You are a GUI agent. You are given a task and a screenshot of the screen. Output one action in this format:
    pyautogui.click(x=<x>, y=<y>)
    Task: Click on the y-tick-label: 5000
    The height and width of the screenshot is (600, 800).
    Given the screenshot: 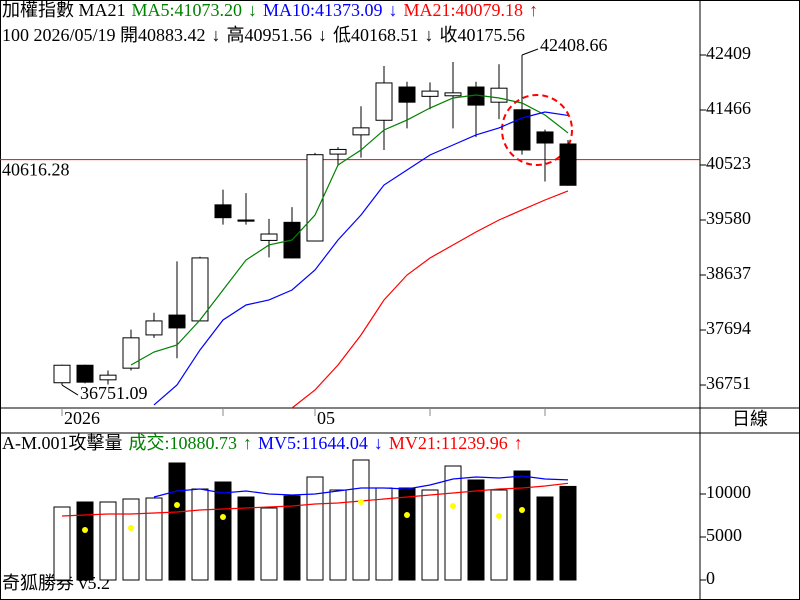 What is the action you would take?
    pyautogui.click(x=724, y=535)
    